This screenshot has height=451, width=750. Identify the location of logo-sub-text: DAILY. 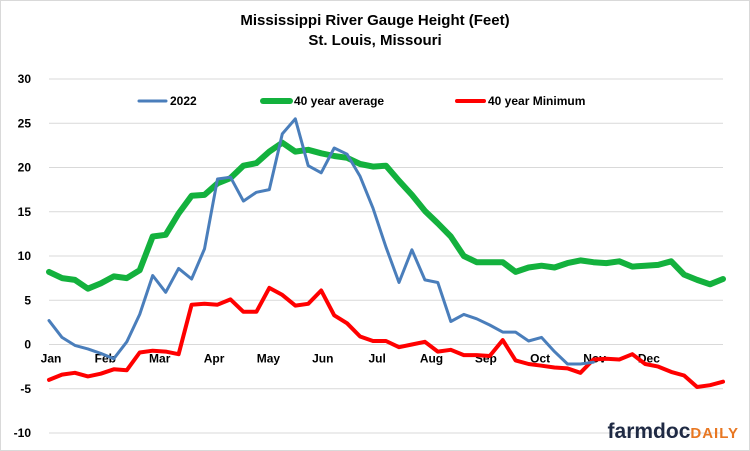
(714, 433).